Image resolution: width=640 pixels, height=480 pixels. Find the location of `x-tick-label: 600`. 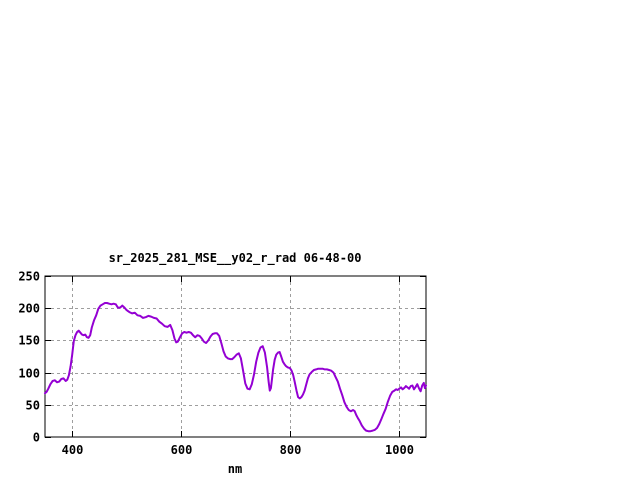

x-tick-label: 600 is located at coordinates (182, 450).